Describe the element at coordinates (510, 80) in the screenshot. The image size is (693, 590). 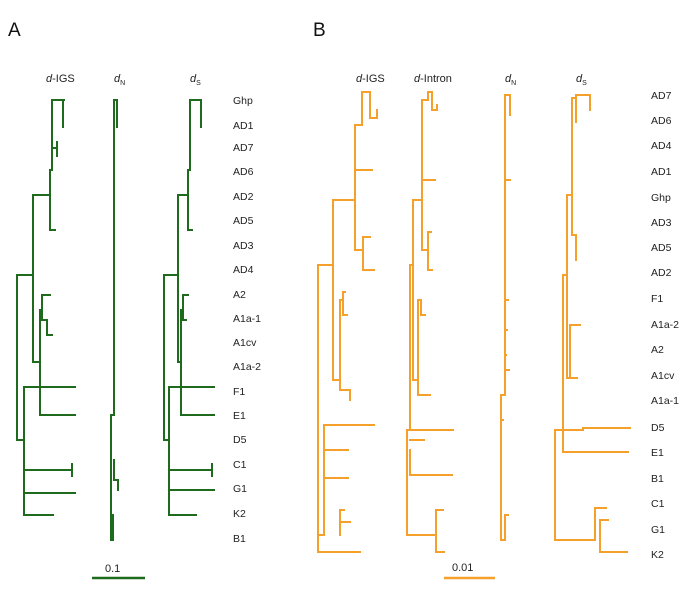
I see `panel-b-col-dn-title: dN` at that location.